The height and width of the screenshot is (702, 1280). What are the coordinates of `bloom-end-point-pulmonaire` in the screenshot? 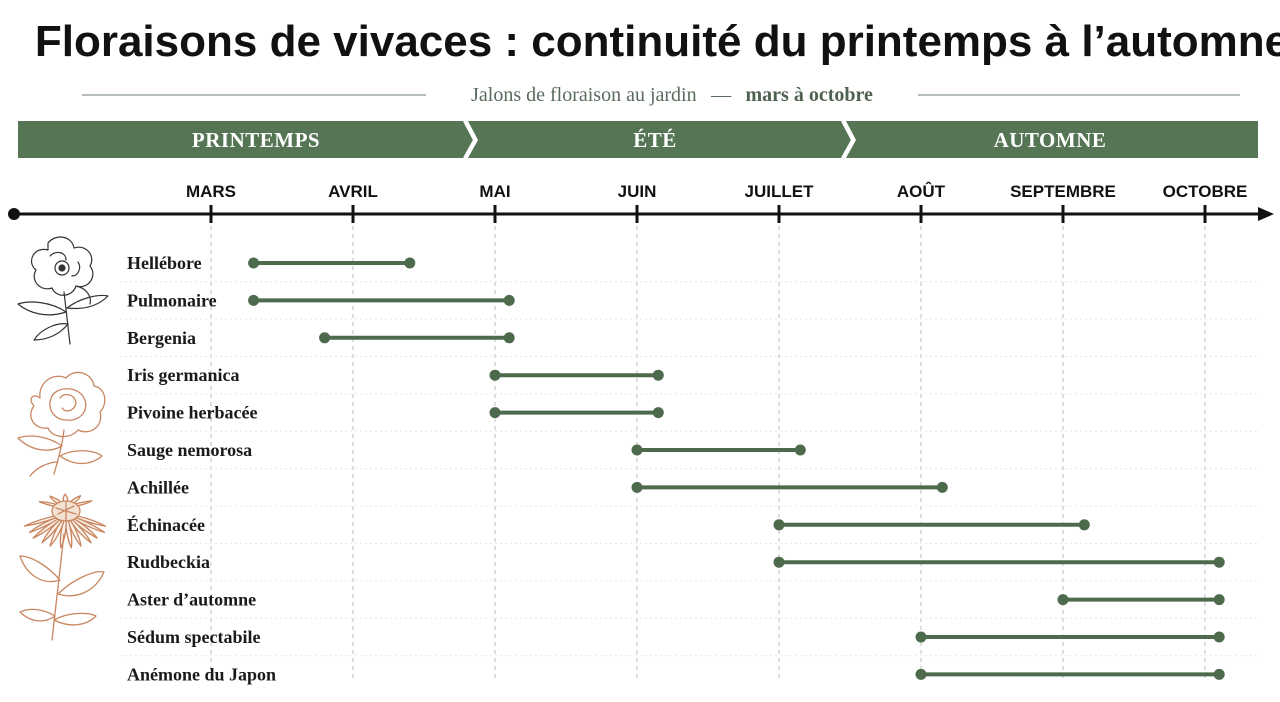 It's located at (509, 300).